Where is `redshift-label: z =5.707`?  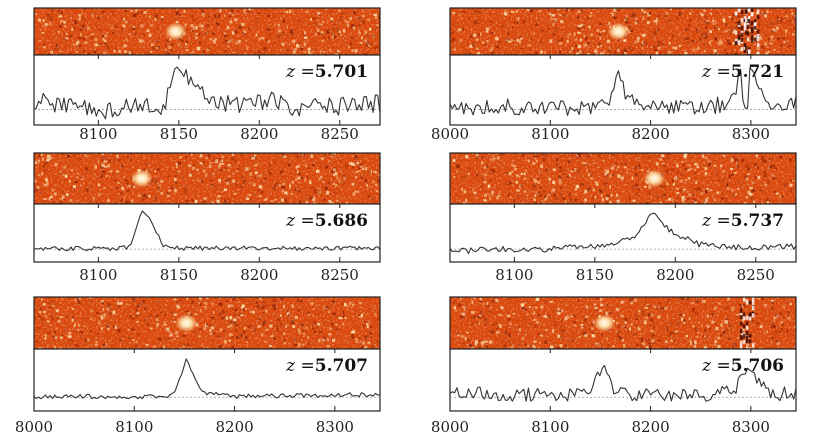 redshift-label: z =5.707 is located at coordinates (326, 366).